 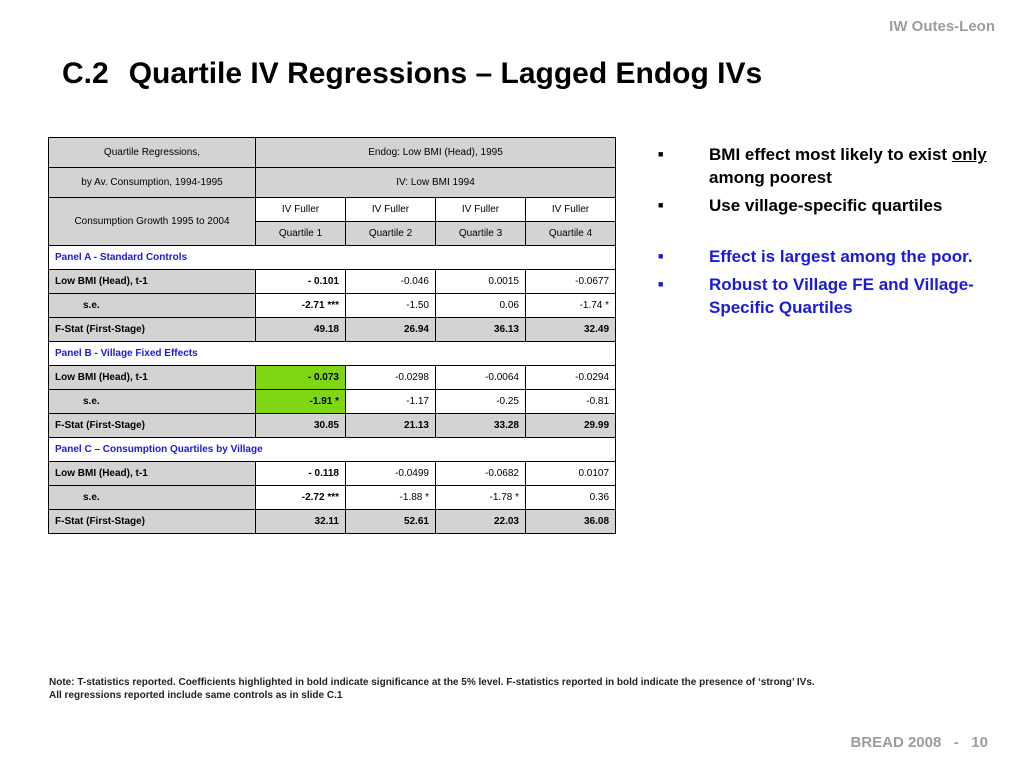 What do you see at coordinates (390, 521) in the screenshot?
I see `fstat-cell: 52.61` at bounding box center [390, 521].